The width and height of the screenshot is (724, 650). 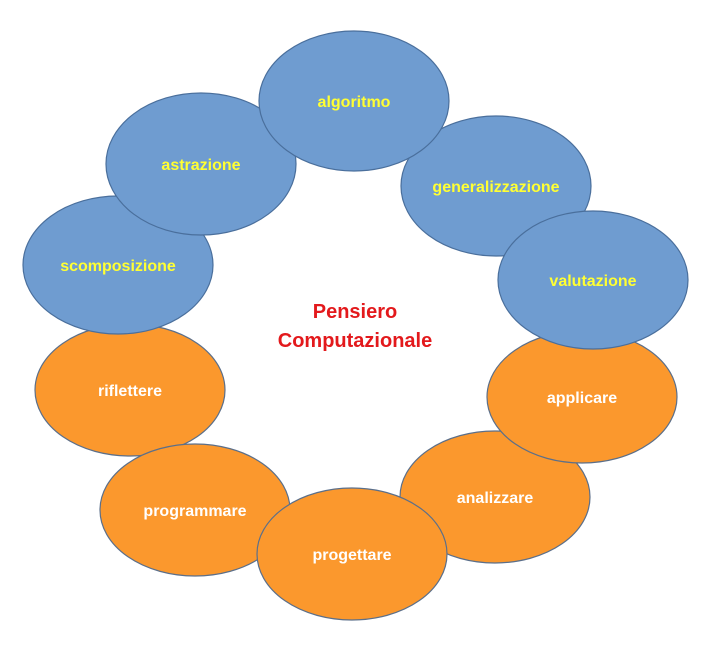 I want to click on node-evaluate-label: valutazione, so click(x=592, y=281).